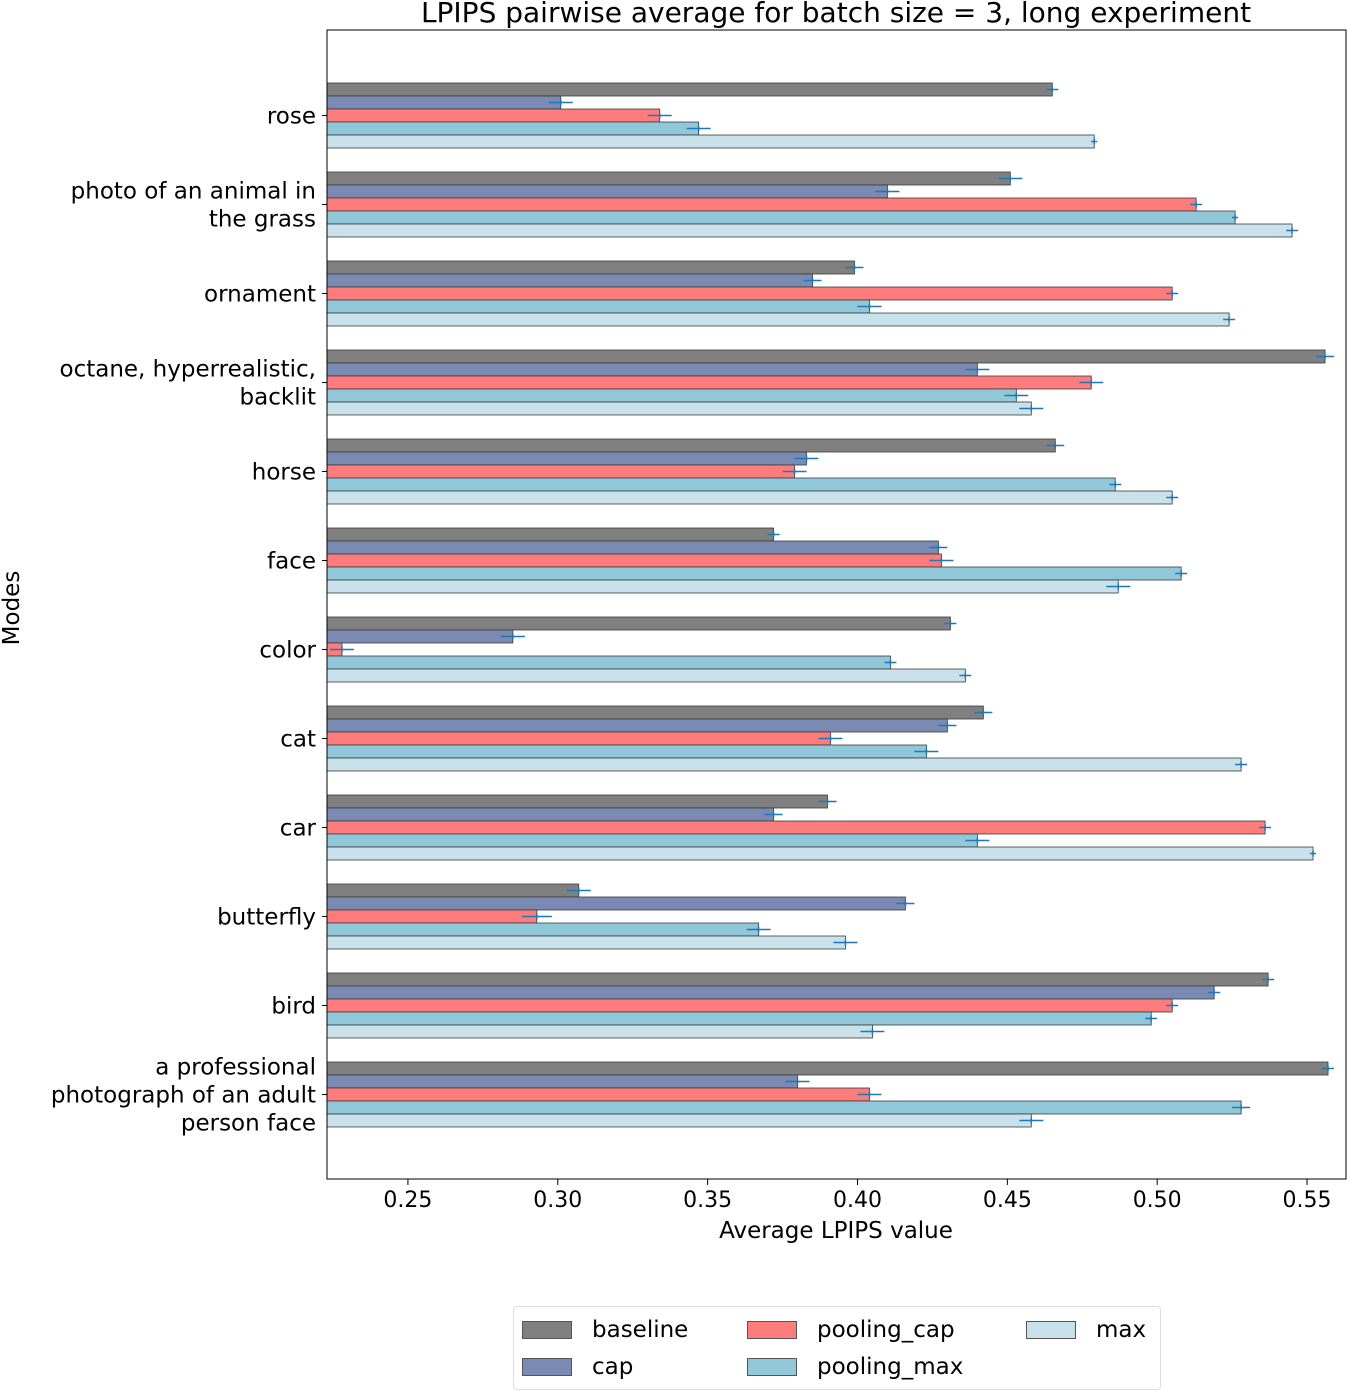 The height and width of the screenshot is (1391, 1347). Describe the element at coordinates (1121, 1330) in the screenshot. I see `legend-label-max: max` at that location.